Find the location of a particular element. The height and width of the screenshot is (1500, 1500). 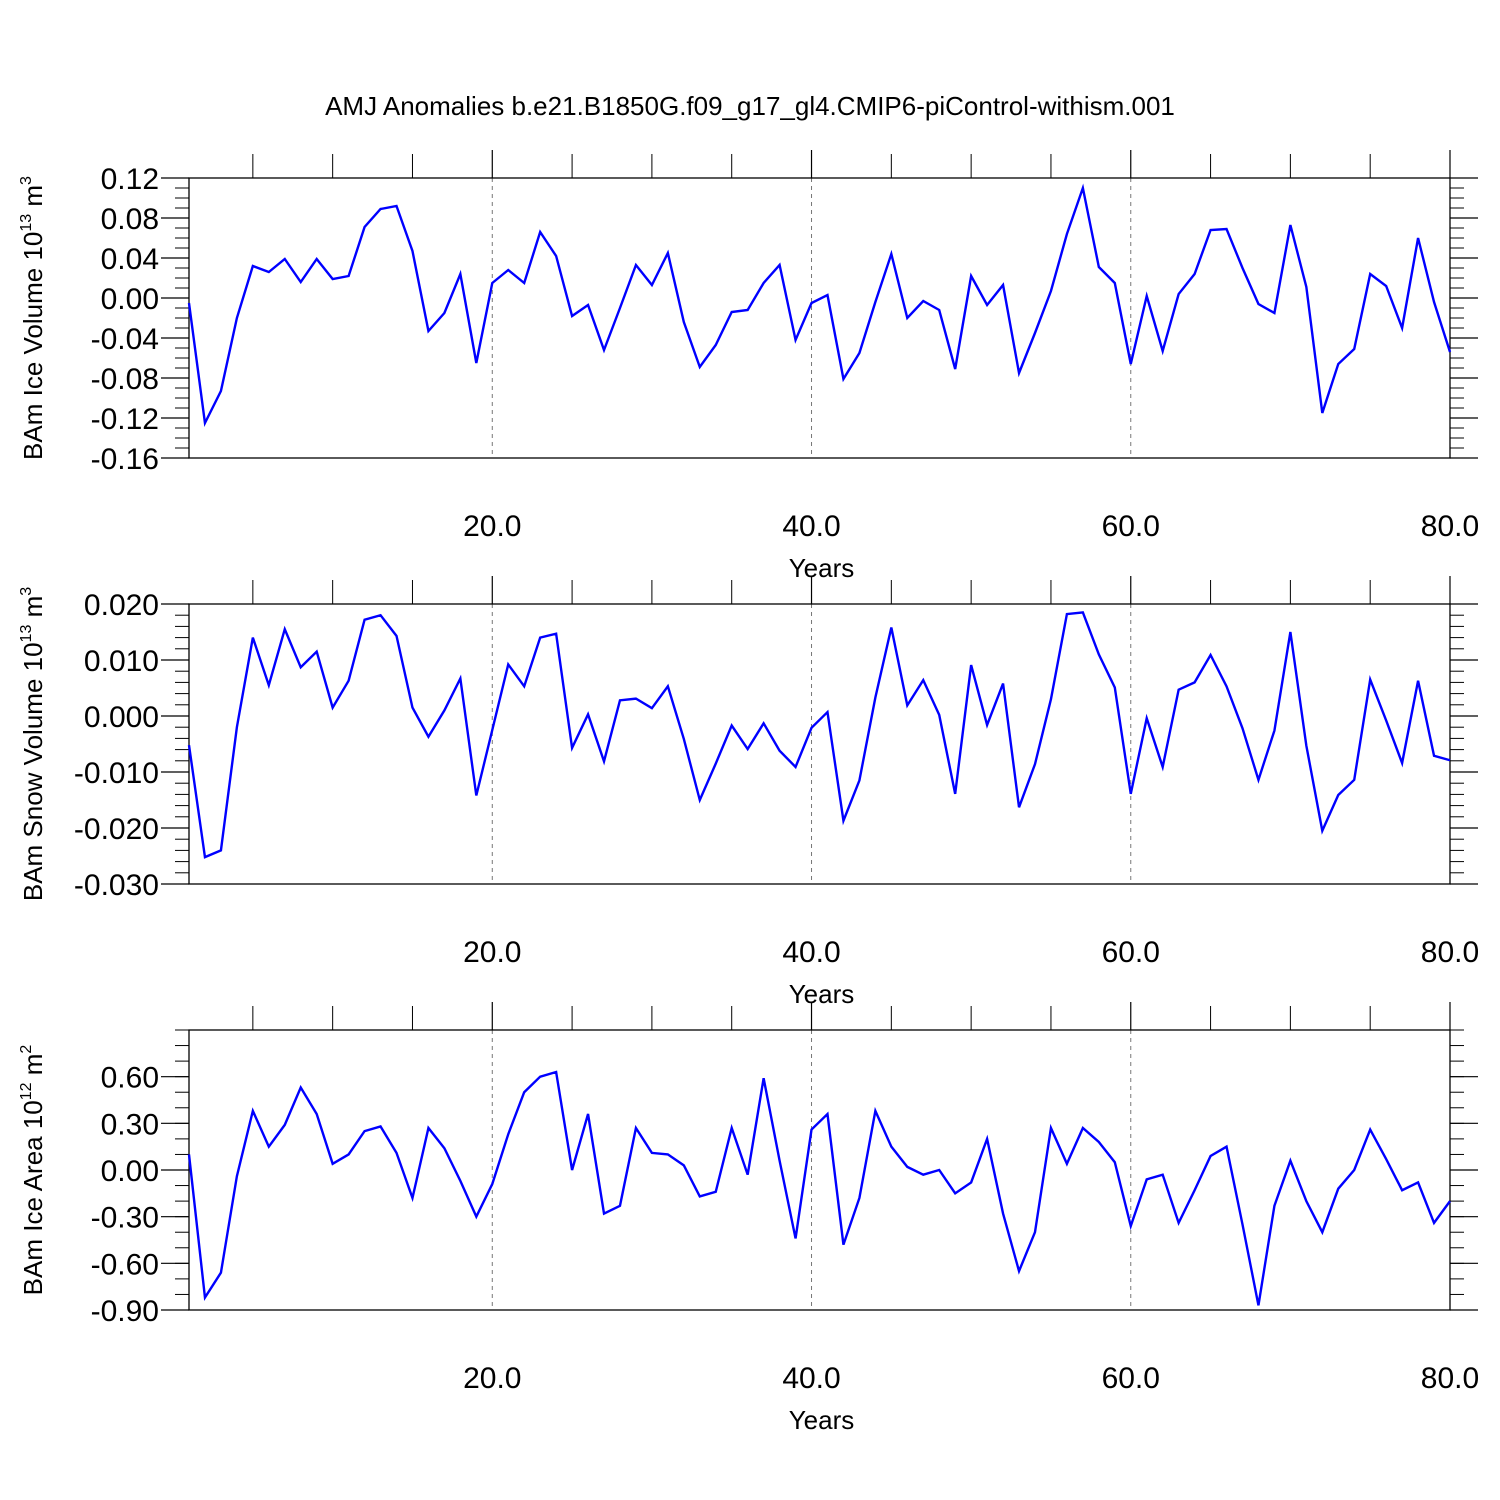

y-tick-label: -0.16 is located at coordinates (125, 459).